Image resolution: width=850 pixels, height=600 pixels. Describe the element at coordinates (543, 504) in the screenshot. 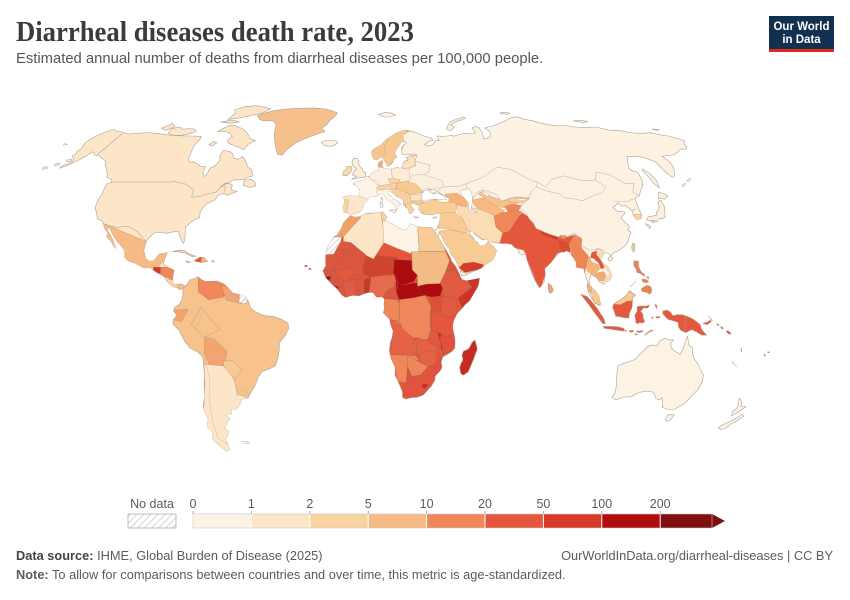

I see `svg-text: 50` at that location.